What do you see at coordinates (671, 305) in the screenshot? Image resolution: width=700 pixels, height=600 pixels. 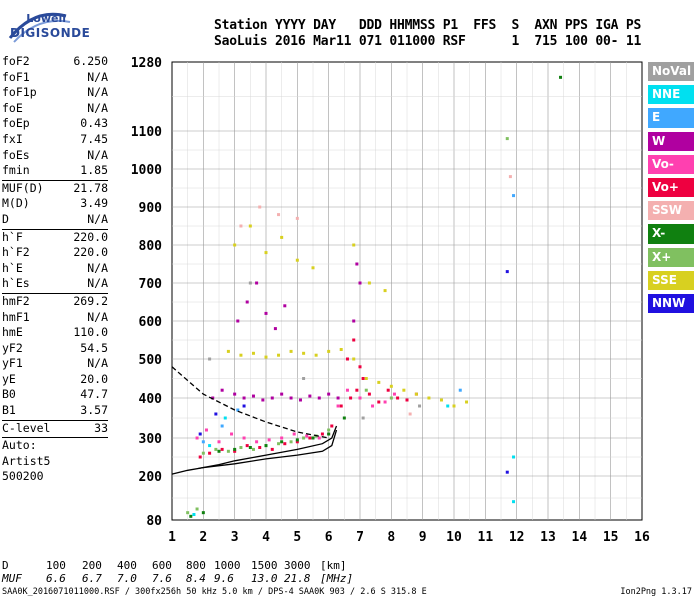 I see `legend-item-nnw: NNW` at bounding box center [671, 305].